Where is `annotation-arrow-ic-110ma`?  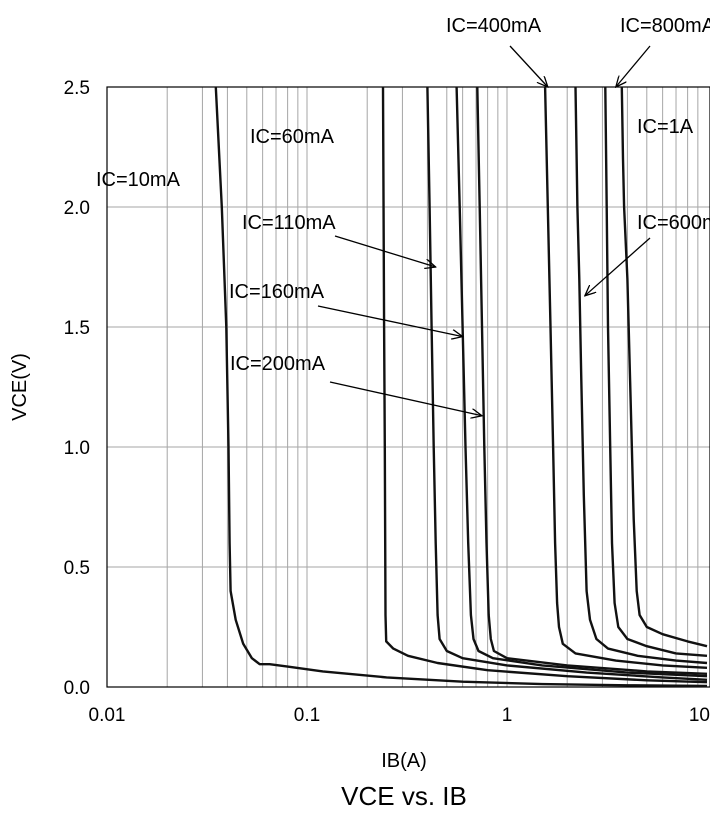 annotation-arrow-ic-110ma is located at coordinates (385, 251).